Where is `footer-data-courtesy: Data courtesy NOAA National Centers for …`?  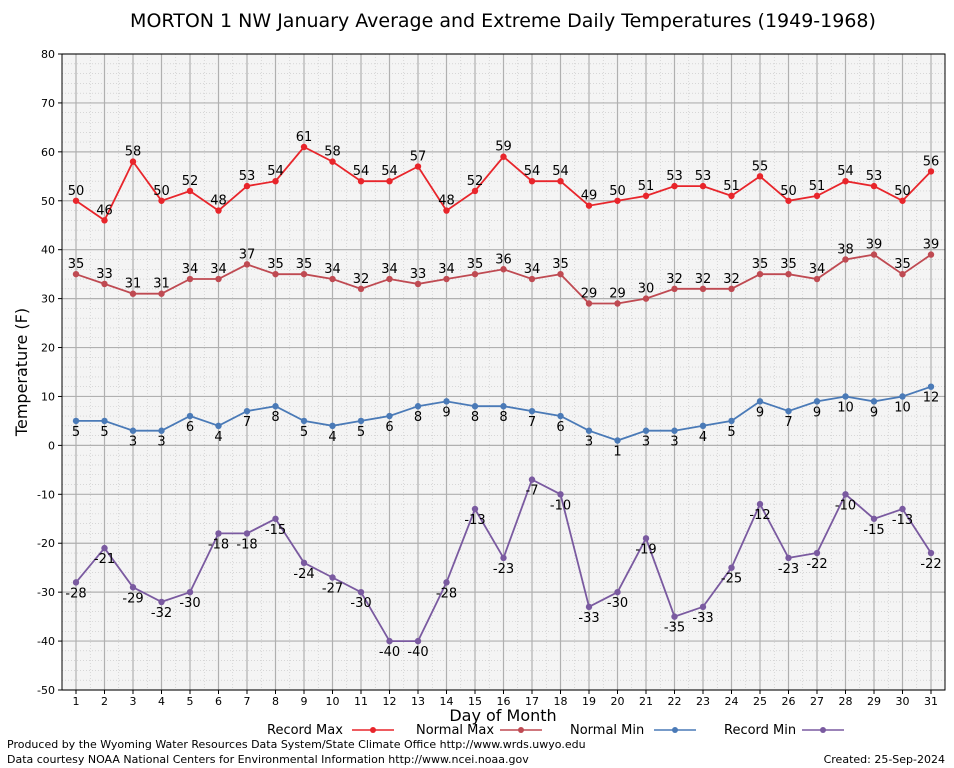 footer-data-courtesy: Data courtesy NOAA National Centers for … is located at coordinates (268, 759).